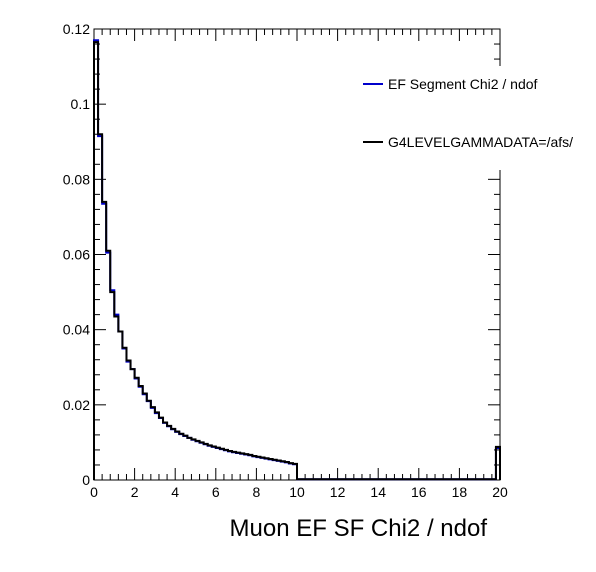  What do you see at coordinates (76, 405) in the screenshot?
I see `y-tick-label: 0.02` at bounding box center [76, 405].